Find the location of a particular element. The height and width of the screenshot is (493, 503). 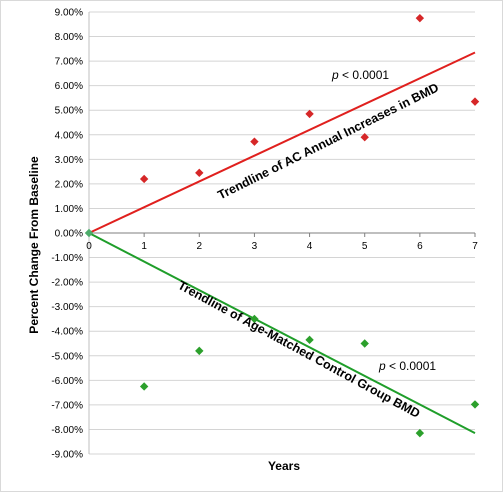

x-tick-label: 0 is located at coordinates (89, 246).